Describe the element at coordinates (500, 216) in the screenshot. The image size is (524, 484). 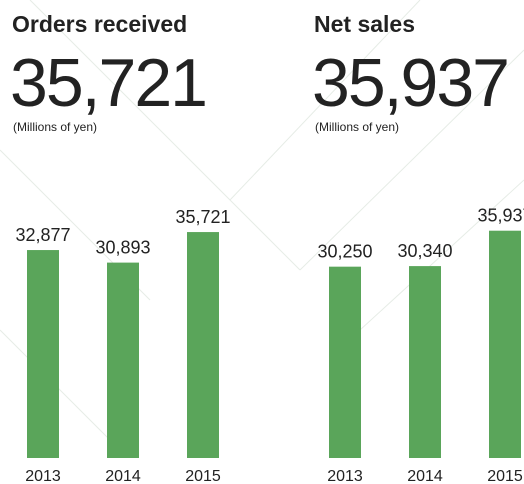
I see `value-label: 35,937` at that location.